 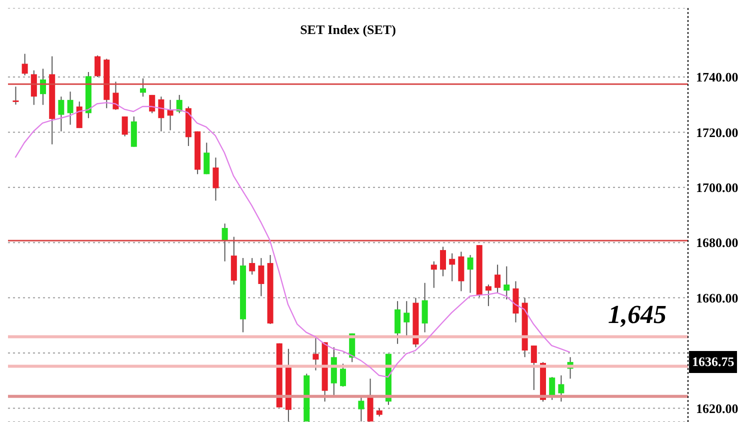 I want to click on y-tick-label: 1620.00, so click(x=717, y=408).